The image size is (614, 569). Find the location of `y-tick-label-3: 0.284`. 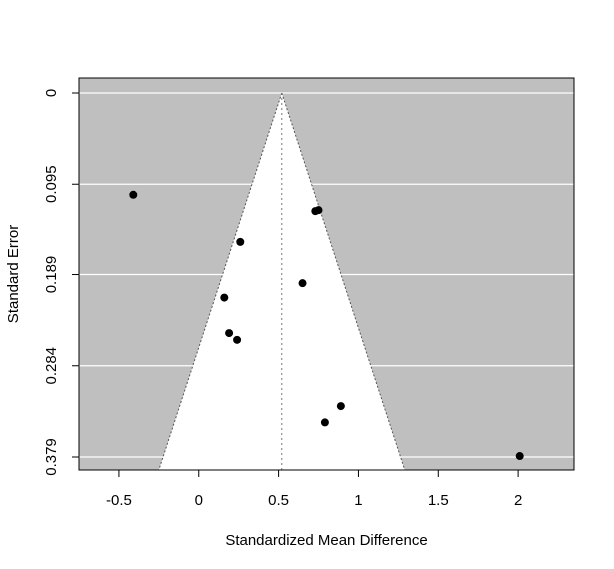

y-tick-label-3: 0.284 is located at coordinates (51, 366).